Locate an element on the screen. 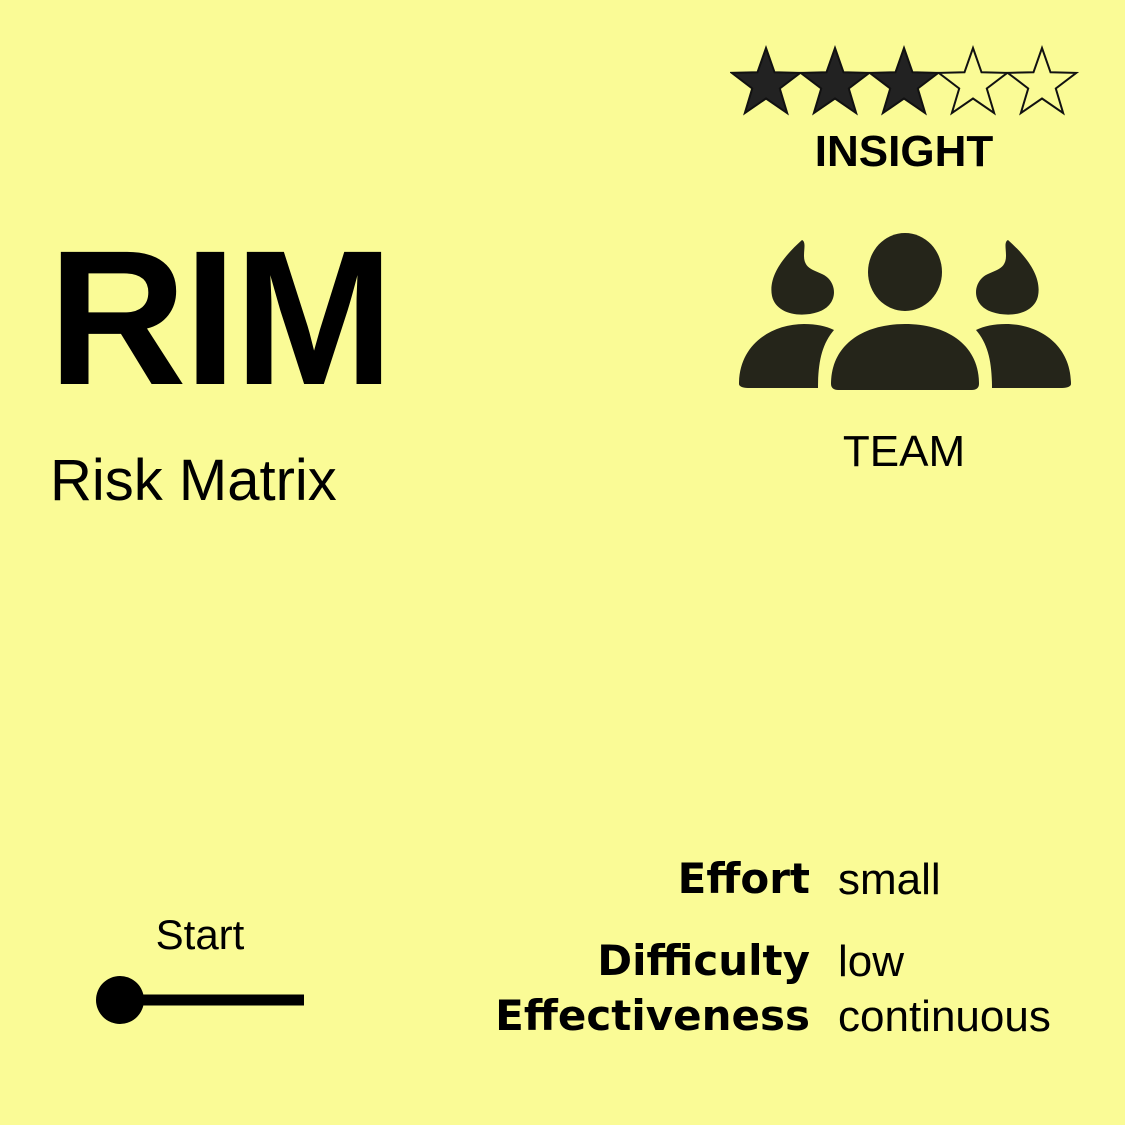  metric-row-difficulty: Difficulty low is located at coordinates (740, 964).